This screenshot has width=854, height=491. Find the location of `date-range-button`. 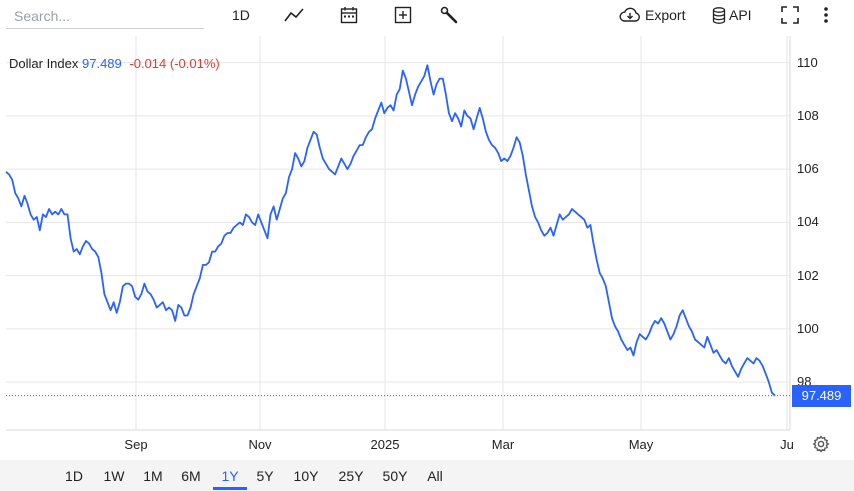

date-range-button is located at coordinates (349, 15).